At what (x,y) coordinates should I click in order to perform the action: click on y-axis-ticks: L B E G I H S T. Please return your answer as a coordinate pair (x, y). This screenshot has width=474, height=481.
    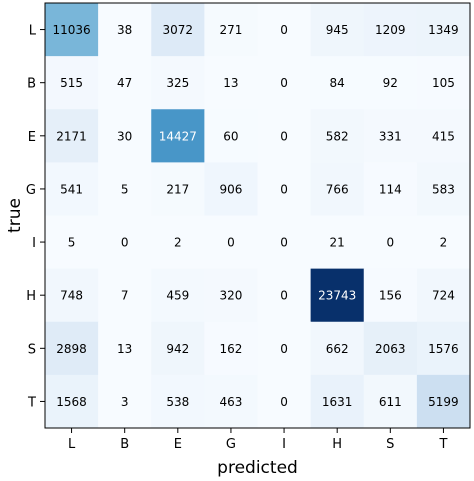
    Looking at the image, I should click on (35, 217).